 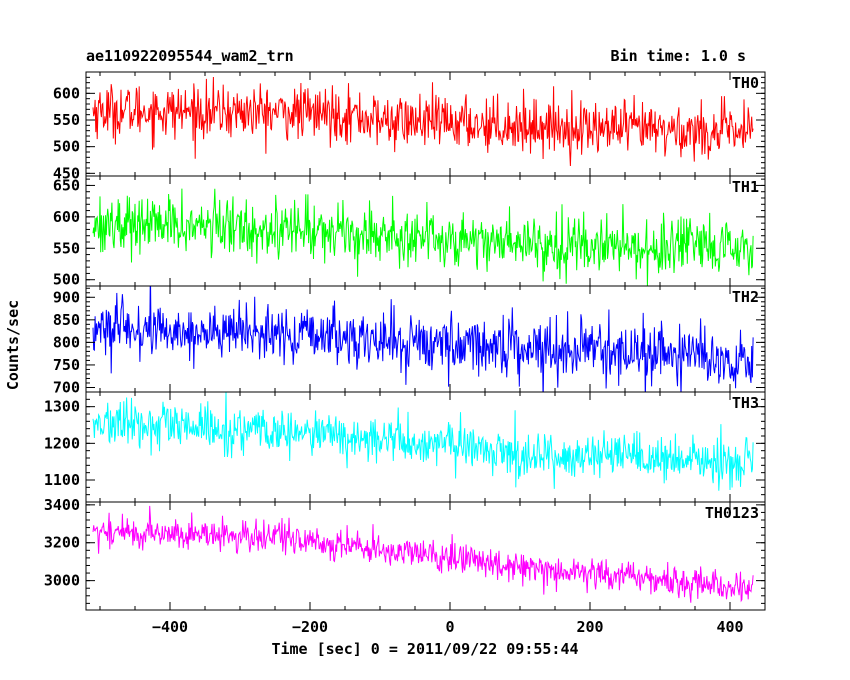 What do you see at coordinates (62, 480) in the screenshot?
I see `y-tick-label: 1100` at bounding box center [62, 480].